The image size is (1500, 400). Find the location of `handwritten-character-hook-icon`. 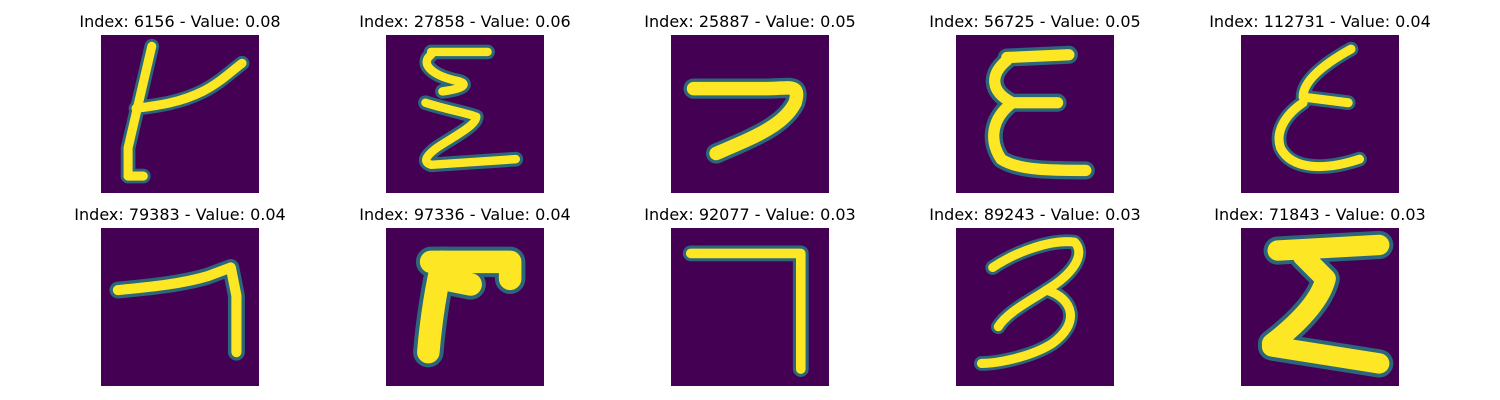

handwritten-character-hook-icon is located at coordinates (750, 114).